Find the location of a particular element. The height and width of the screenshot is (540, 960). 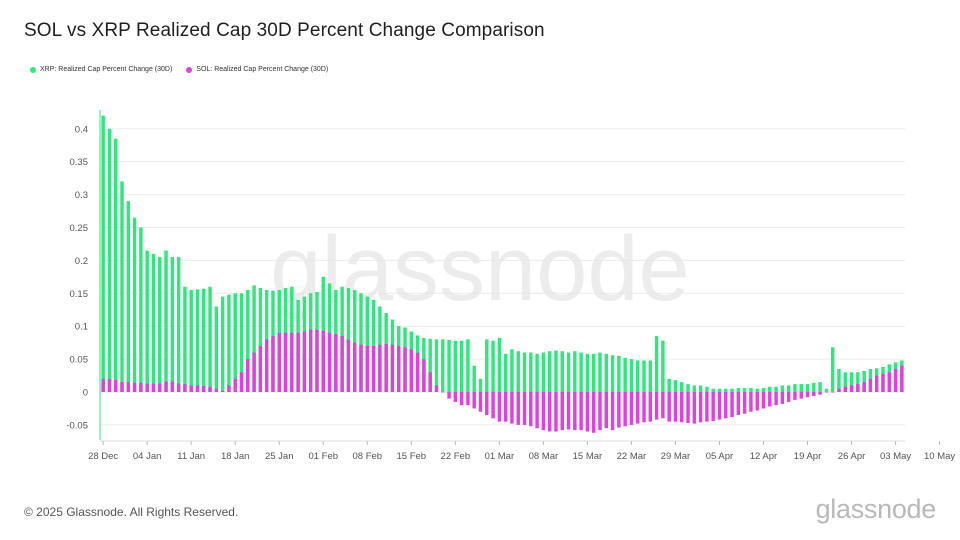

x-tick-label: 12 Apr is located at coordinates (763, 456).